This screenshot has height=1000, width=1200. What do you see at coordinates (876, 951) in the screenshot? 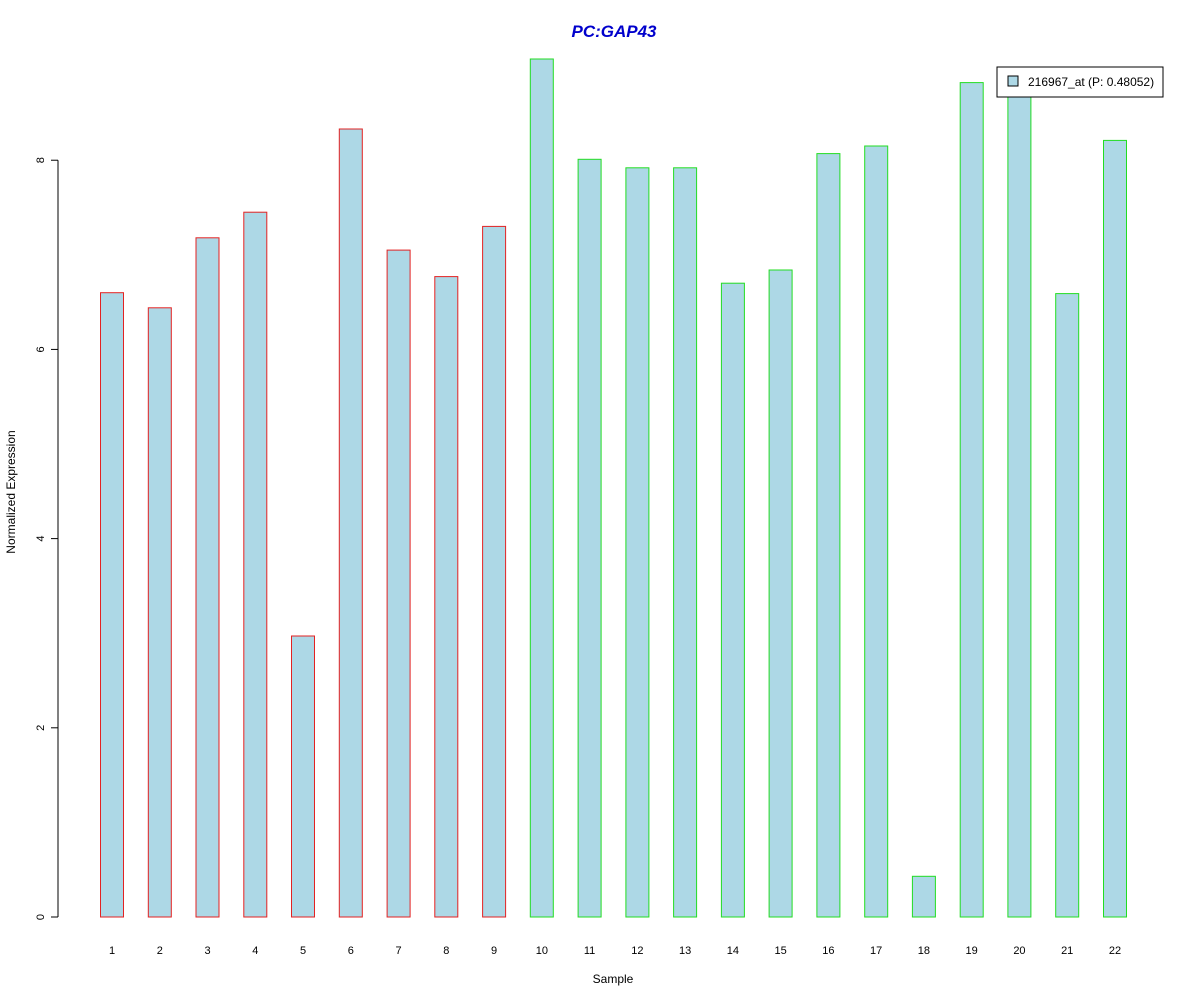
I see `x-tick-label: 17` at bounding box center [876, 951].